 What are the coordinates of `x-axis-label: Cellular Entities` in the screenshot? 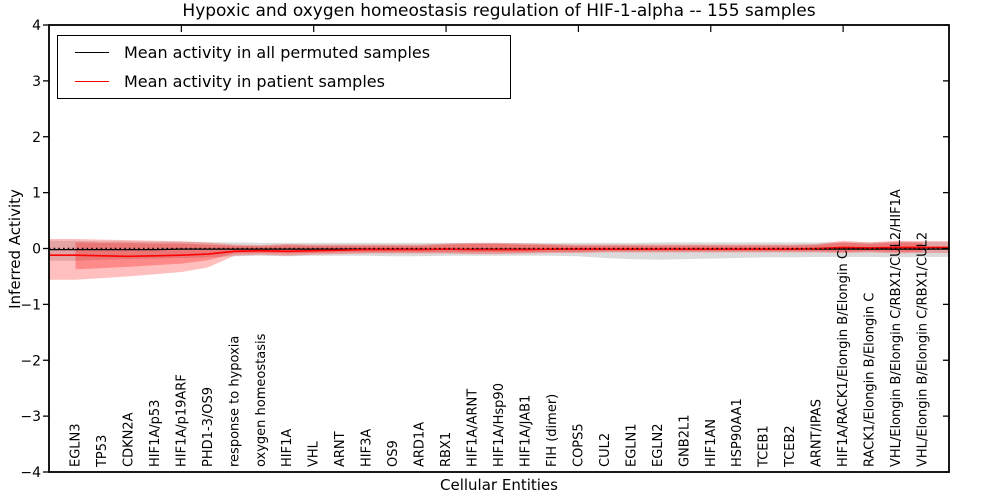 It's located at (499, 485).